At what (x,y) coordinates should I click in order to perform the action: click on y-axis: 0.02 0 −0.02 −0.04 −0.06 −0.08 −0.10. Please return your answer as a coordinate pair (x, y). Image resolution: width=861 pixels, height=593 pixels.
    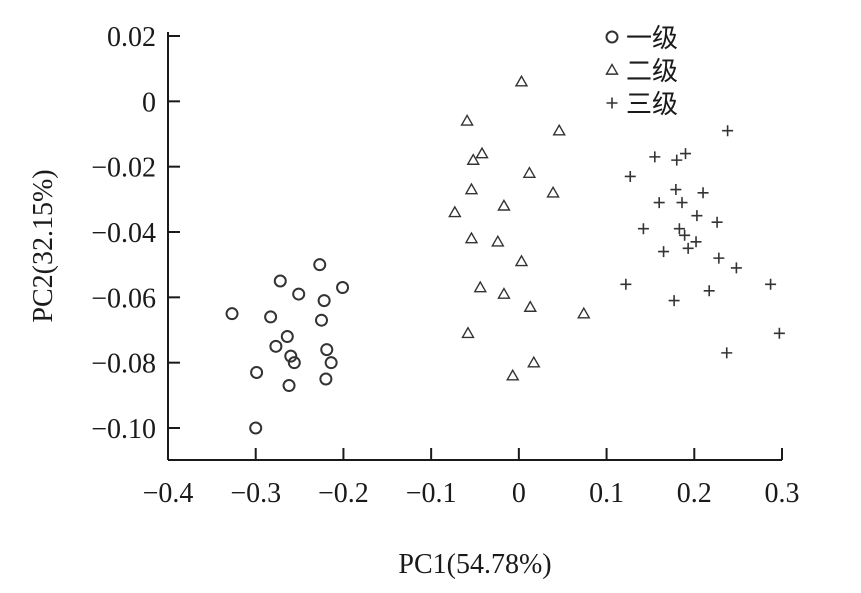
    Looking at the image, I should click on (135, 241).